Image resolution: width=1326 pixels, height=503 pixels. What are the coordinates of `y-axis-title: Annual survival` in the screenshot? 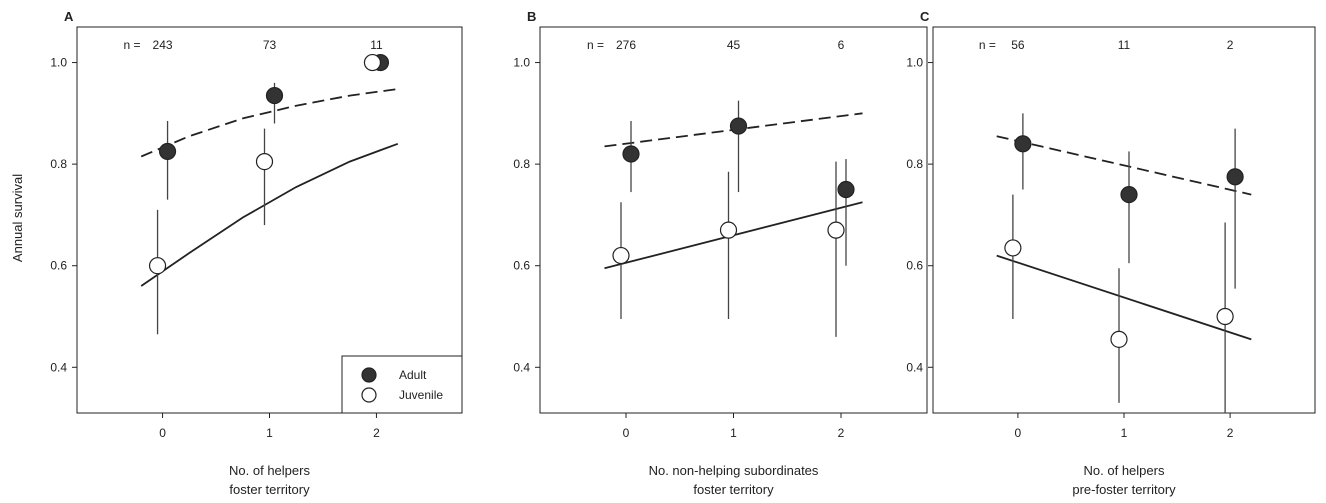 It's located at (17, 218).